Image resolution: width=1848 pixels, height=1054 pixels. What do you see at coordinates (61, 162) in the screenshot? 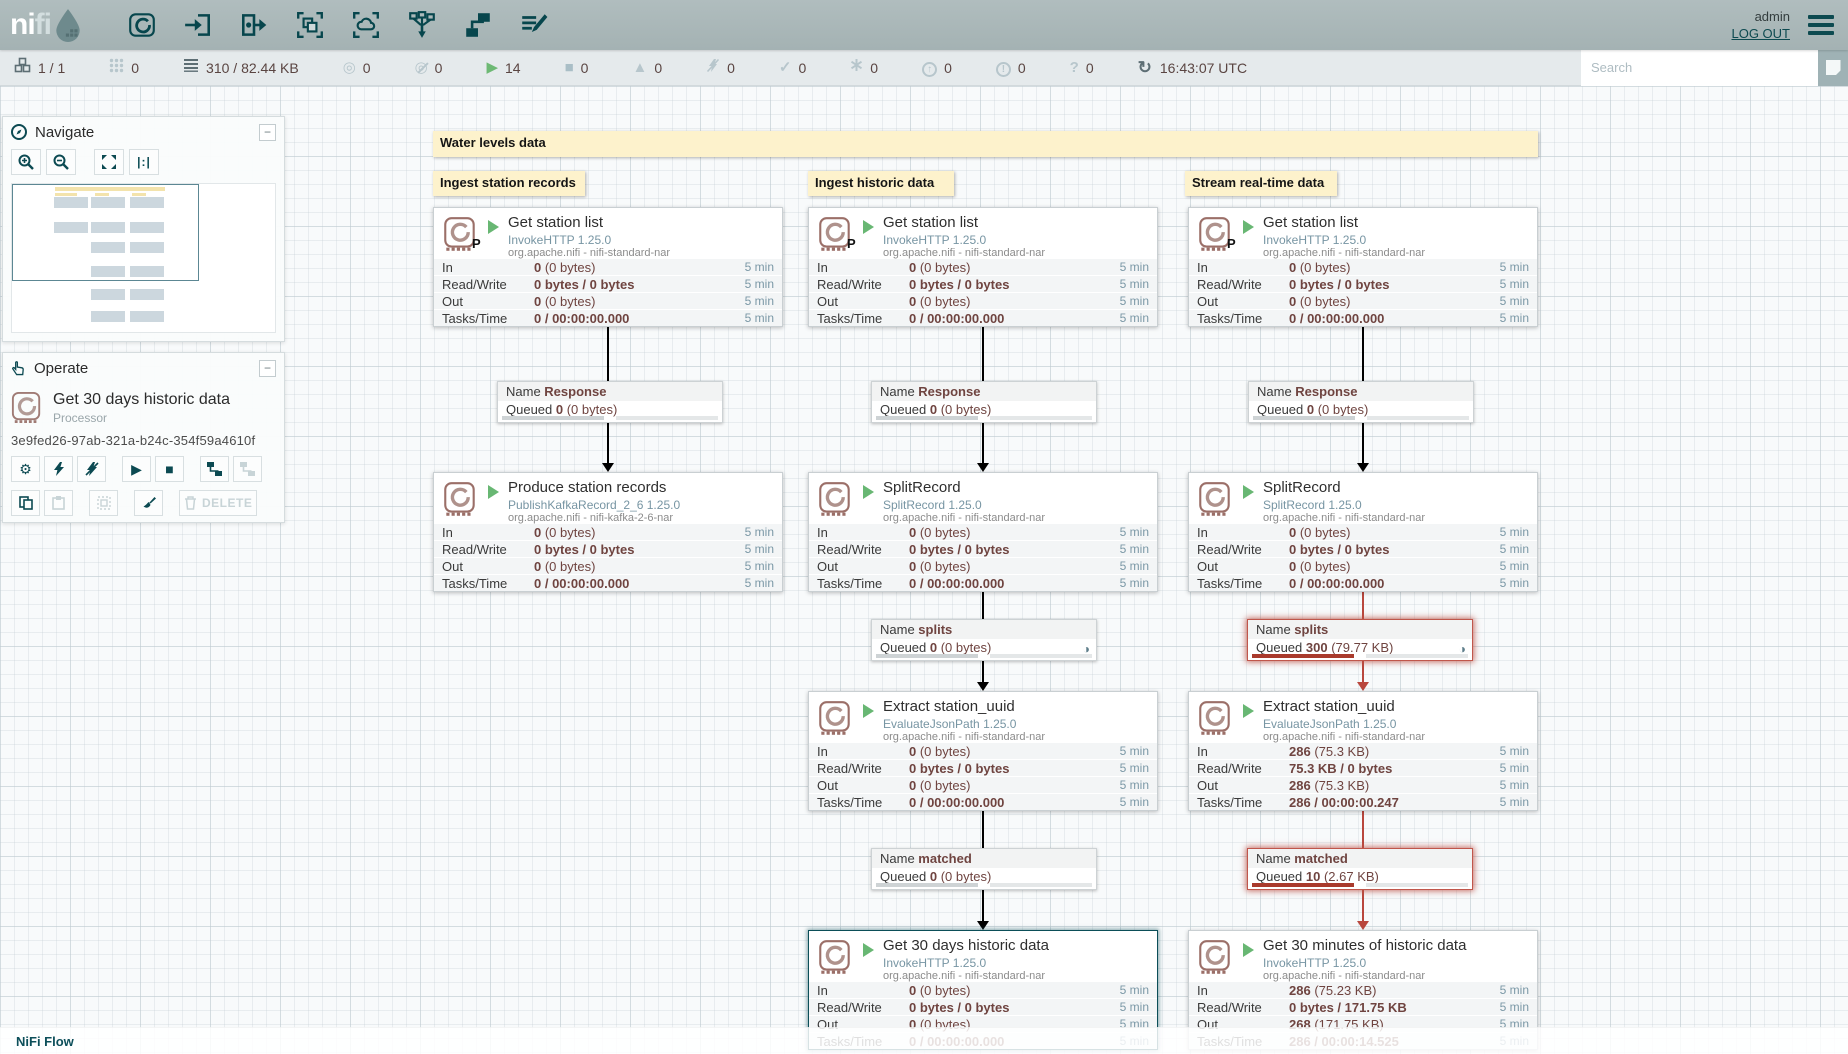
I see `zoom-out-button` at bounding box center [61, 162].